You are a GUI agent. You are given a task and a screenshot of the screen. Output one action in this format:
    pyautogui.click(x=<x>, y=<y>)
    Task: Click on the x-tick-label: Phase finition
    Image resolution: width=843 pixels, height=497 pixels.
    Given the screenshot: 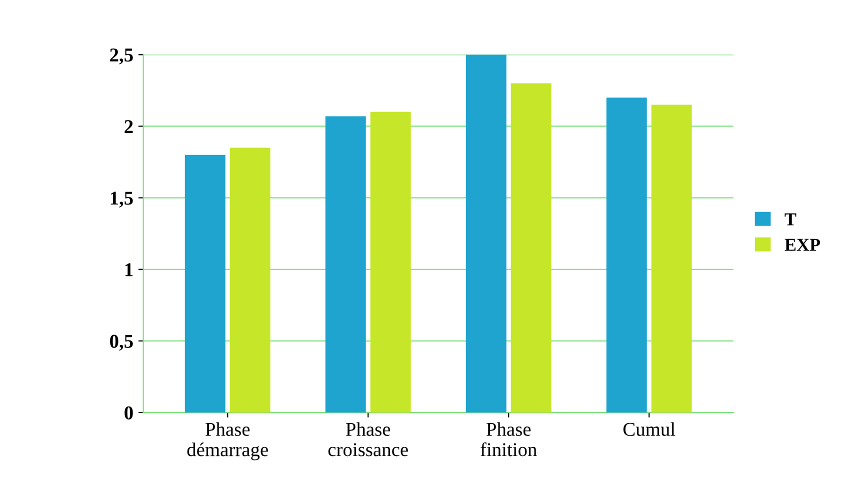 What is the action you would take?
    pyautogui.click(x=508, y=439)
    